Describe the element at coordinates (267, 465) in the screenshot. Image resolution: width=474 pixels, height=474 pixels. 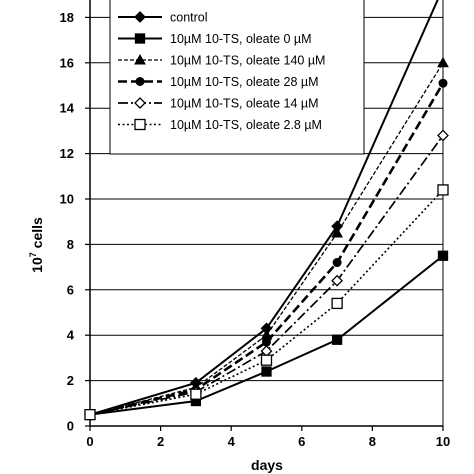
I see `x-axis-title: days` at that location.